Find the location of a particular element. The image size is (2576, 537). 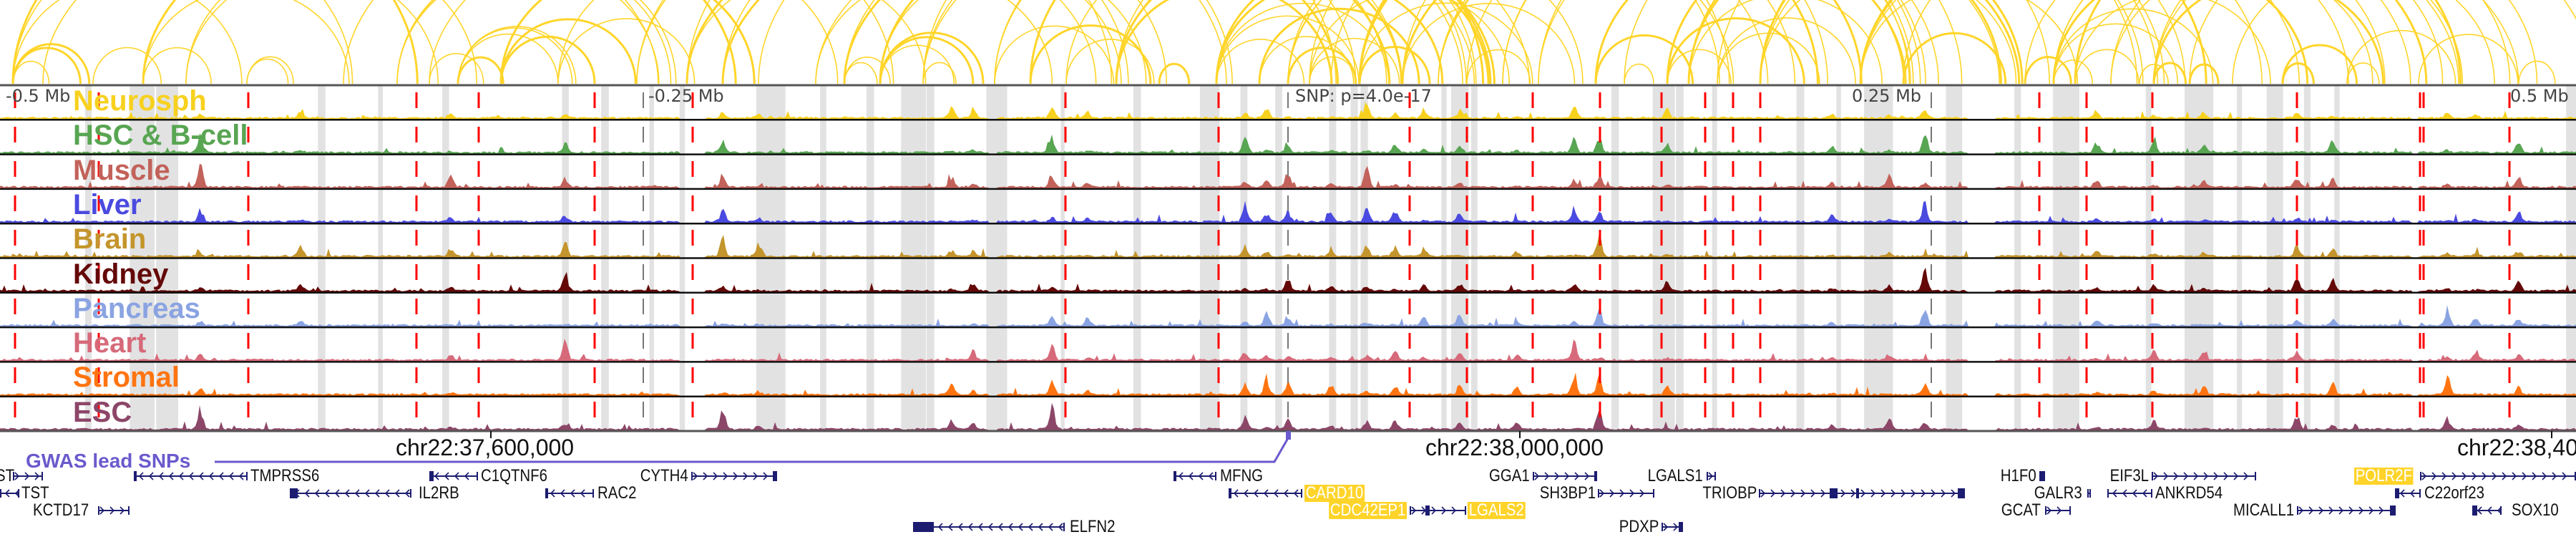

gene-model-il2rb is located at coordinates (350, 493).